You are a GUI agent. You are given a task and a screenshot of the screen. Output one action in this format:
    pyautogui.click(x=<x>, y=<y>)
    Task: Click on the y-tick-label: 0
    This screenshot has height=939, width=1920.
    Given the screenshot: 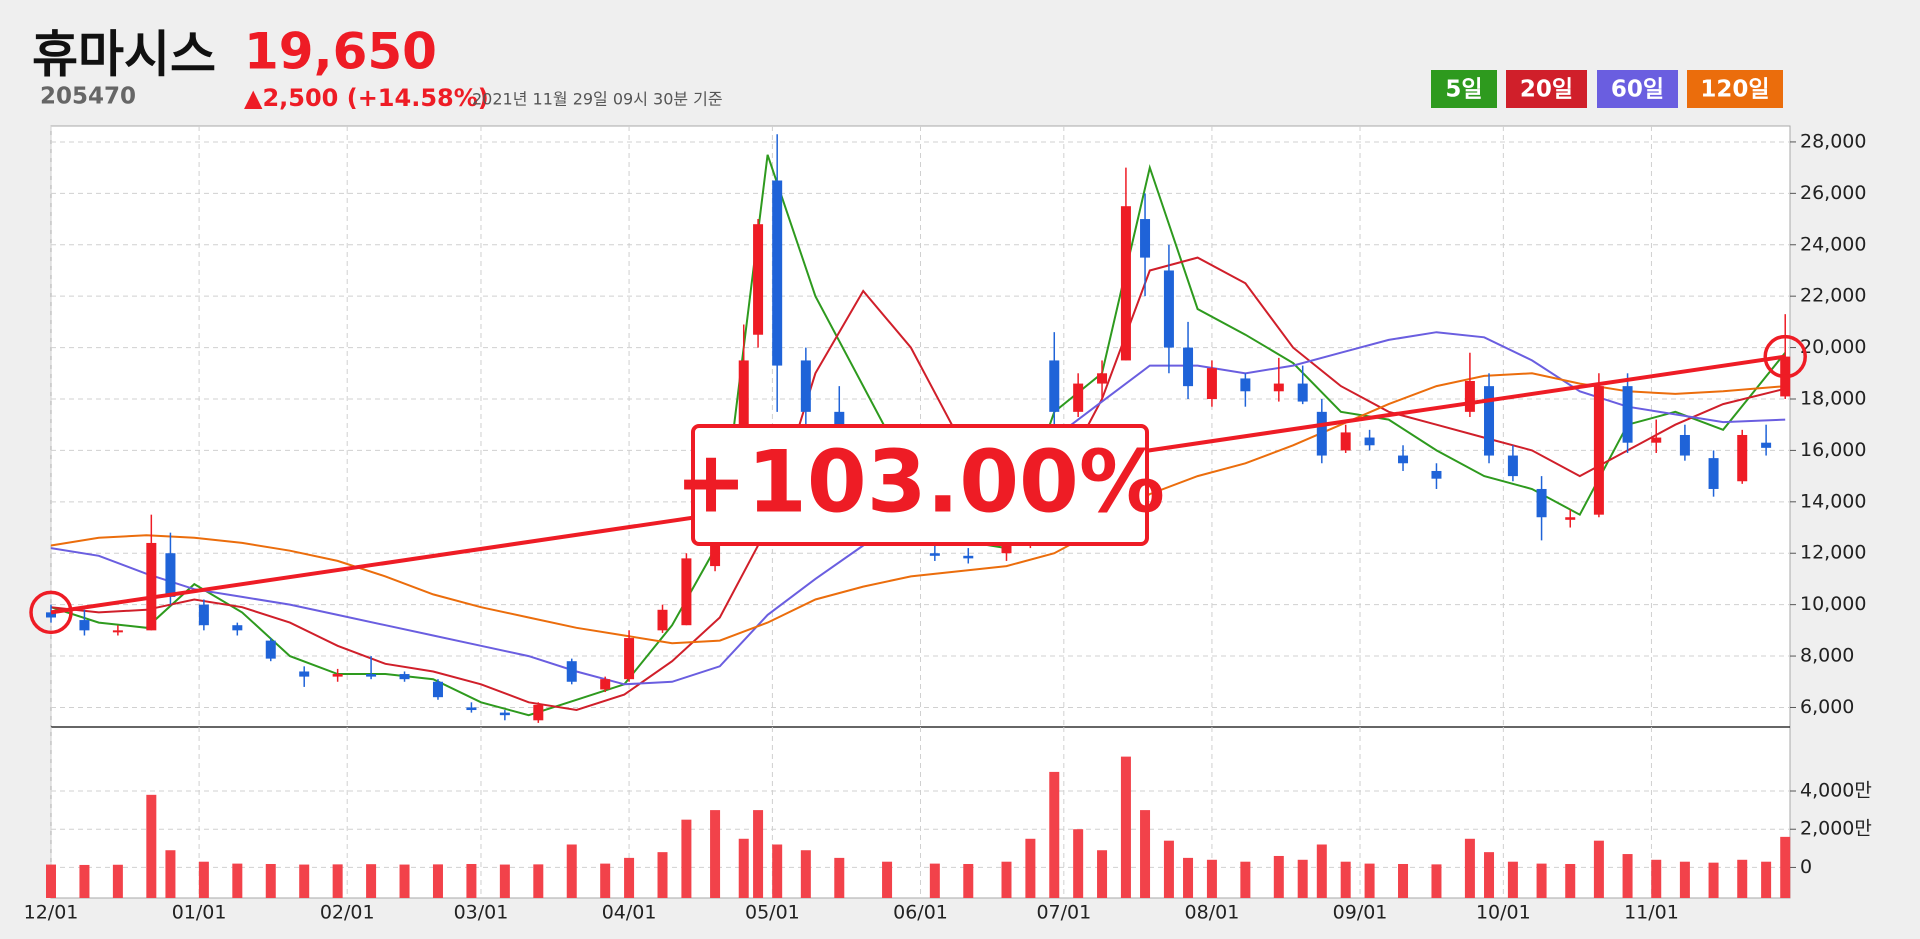 What is the action you would take?
    pyautogui.click(x=1806, y=867)
    